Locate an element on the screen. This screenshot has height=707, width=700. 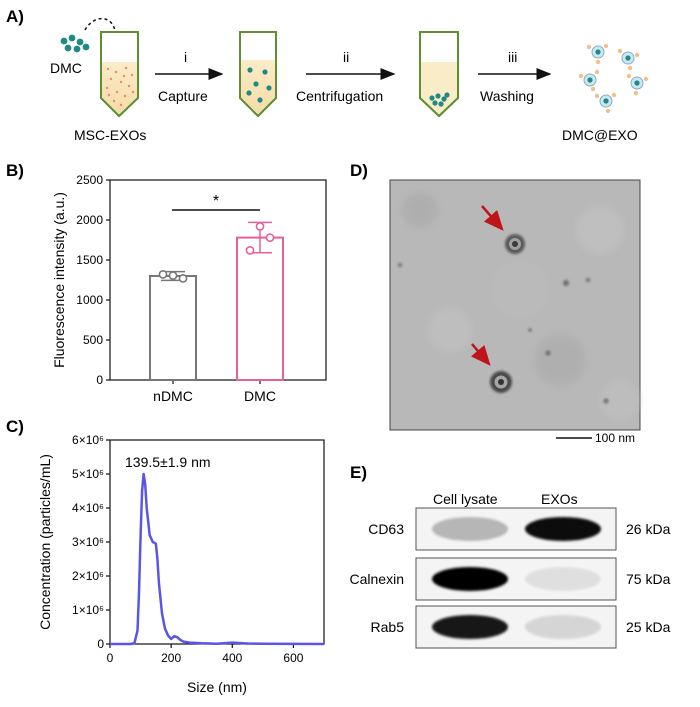
panel-c-letter: C) is located at coordinates (15, 426).